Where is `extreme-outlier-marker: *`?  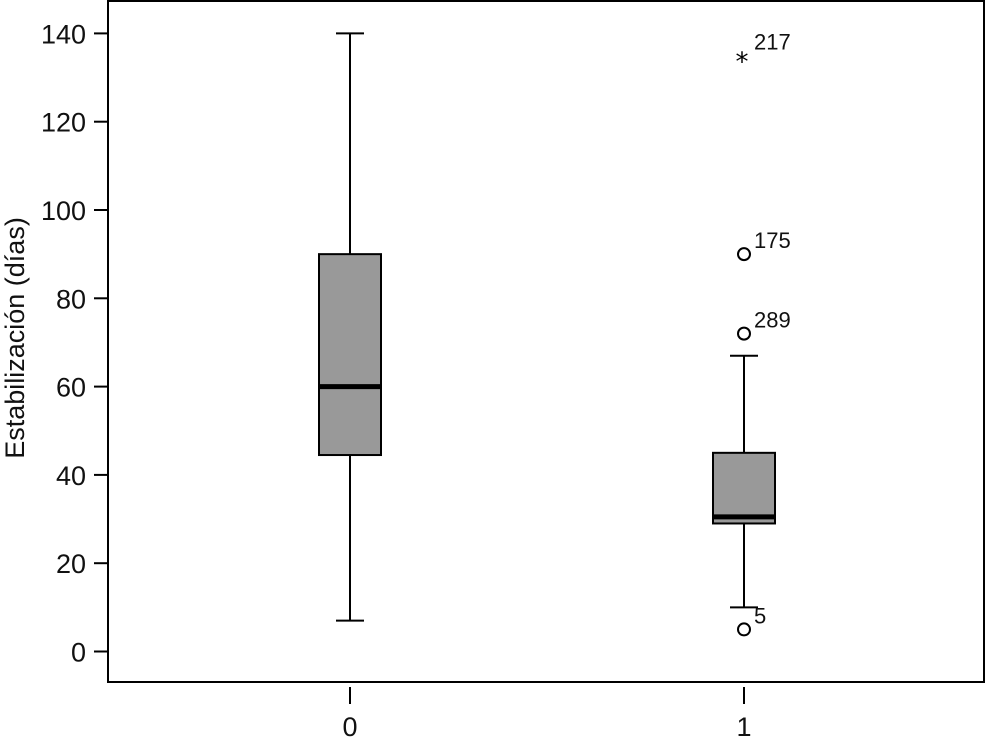
extreme-outlier-marker: * is located at coordinates (742, 62).